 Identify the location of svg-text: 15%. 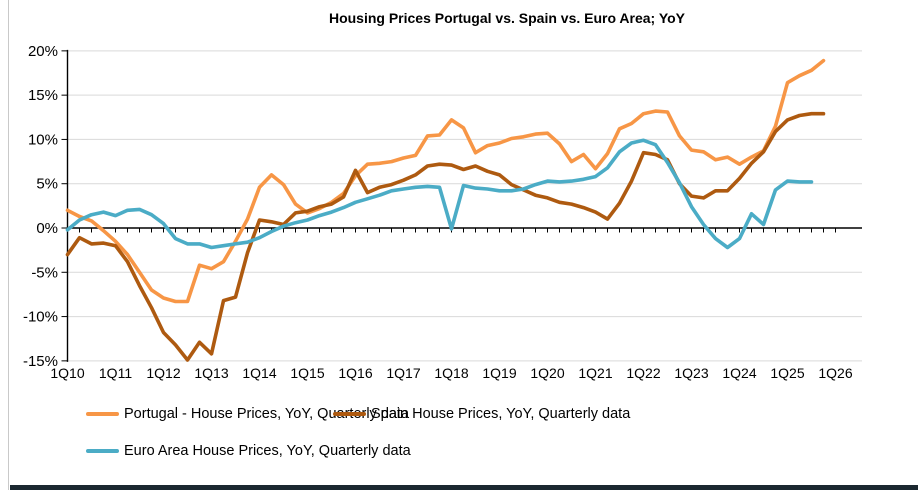
(43, 95).